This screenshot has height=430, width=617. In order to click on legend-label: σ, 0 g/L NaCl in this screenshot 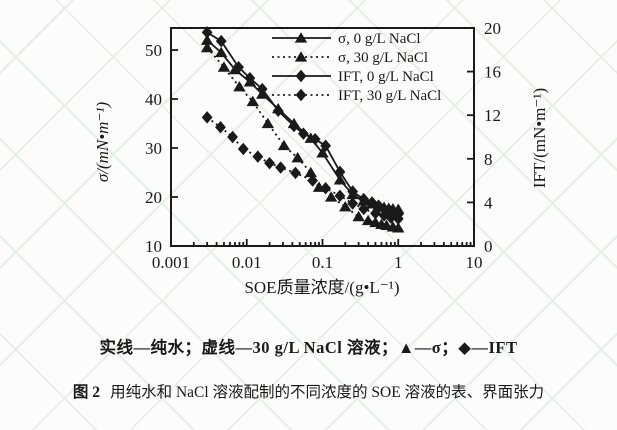, I will do `click(379, 39)`.